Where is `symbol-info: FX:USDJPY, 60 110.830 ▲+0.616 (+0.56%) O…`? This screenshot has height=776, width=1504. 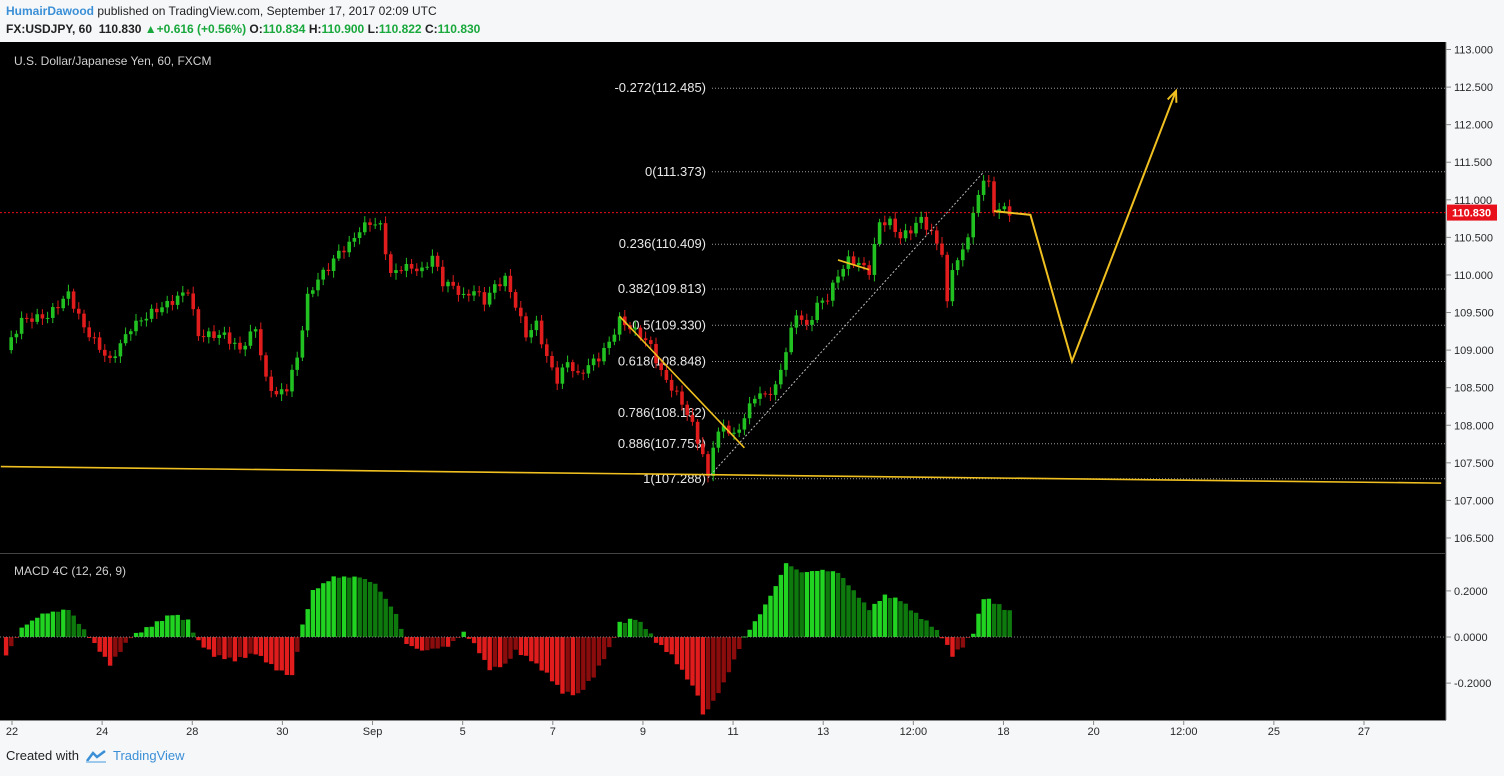 symbol-info: FX:USDJPY, 60 110.830 ▲+0.616 (+0.56%) O… is located at coordinates (243, 29).